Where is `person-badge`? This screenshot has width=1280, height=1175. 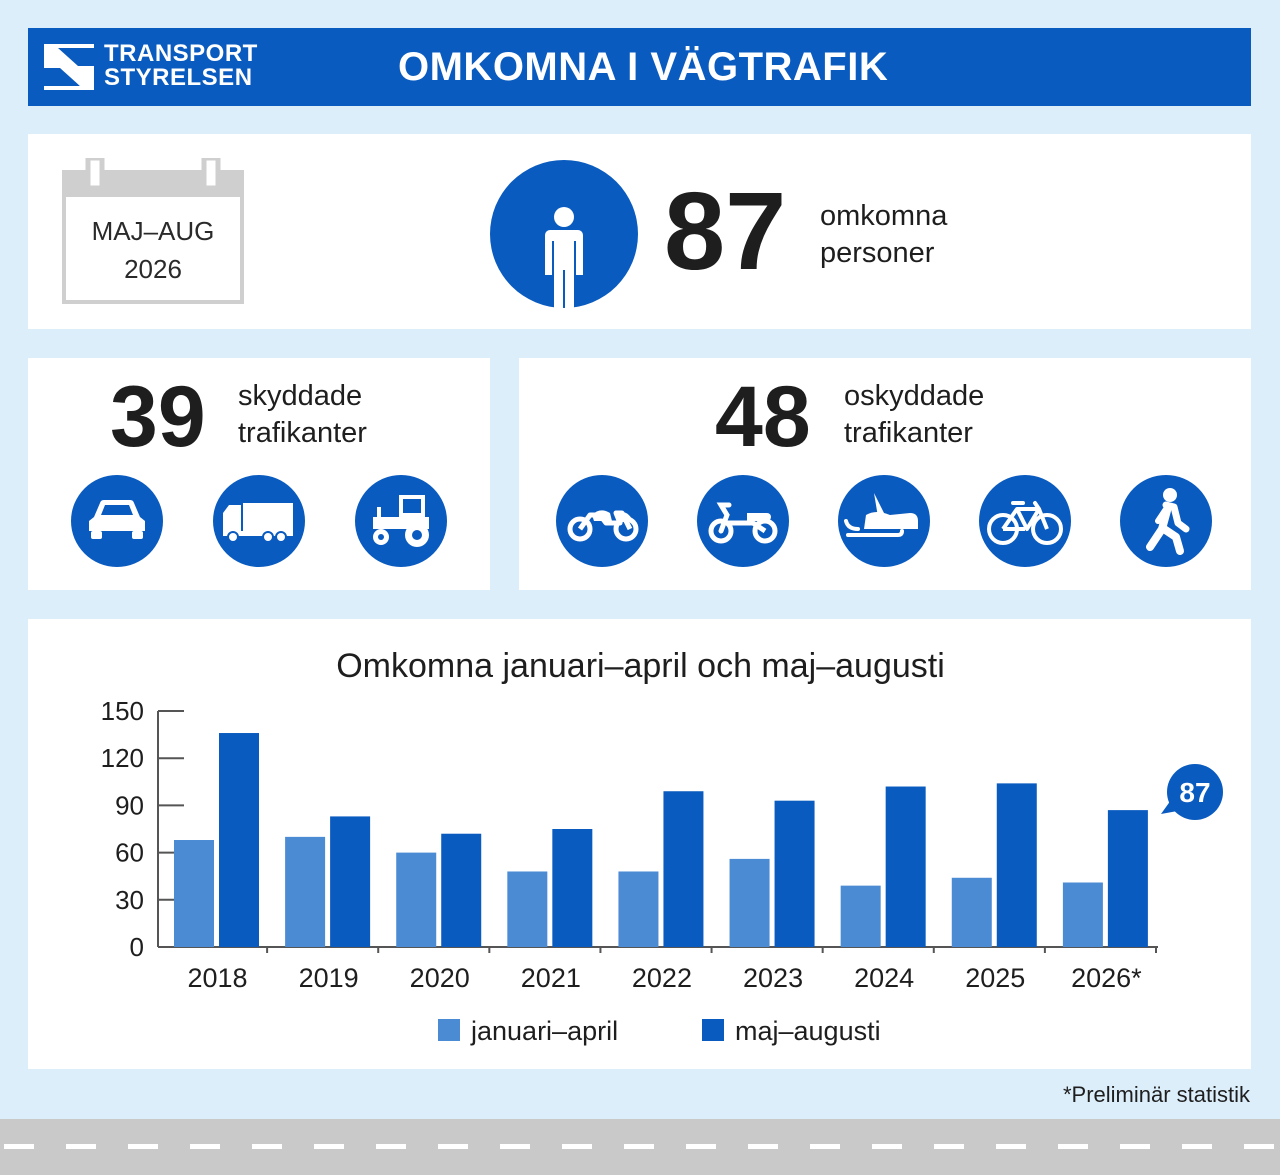
person-badge is located at coordinates (564, 234).